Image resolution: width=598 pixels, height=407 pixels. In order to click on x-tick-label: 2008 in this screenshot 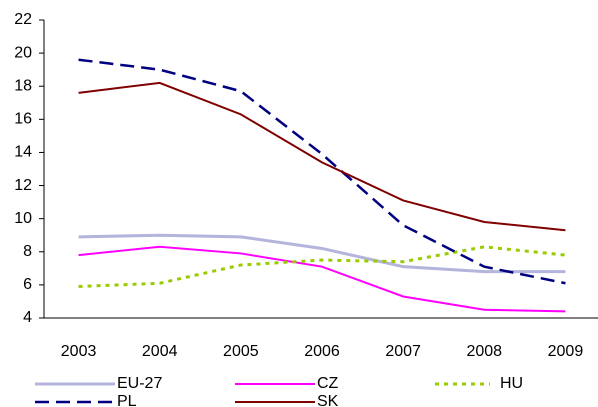, I will do `click(484, 351)`.